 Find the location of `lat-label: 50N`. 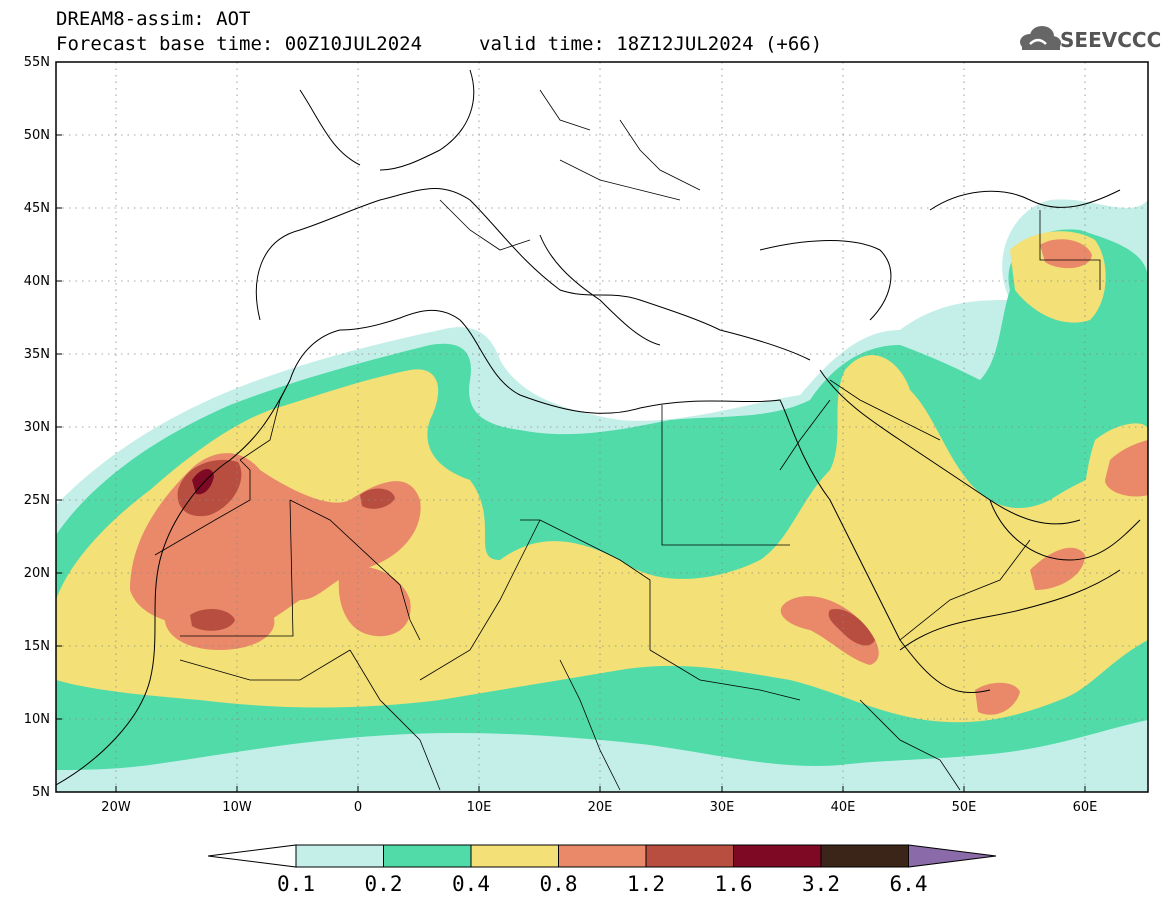

lat-label: 50N is located at coordinates (37, 135).